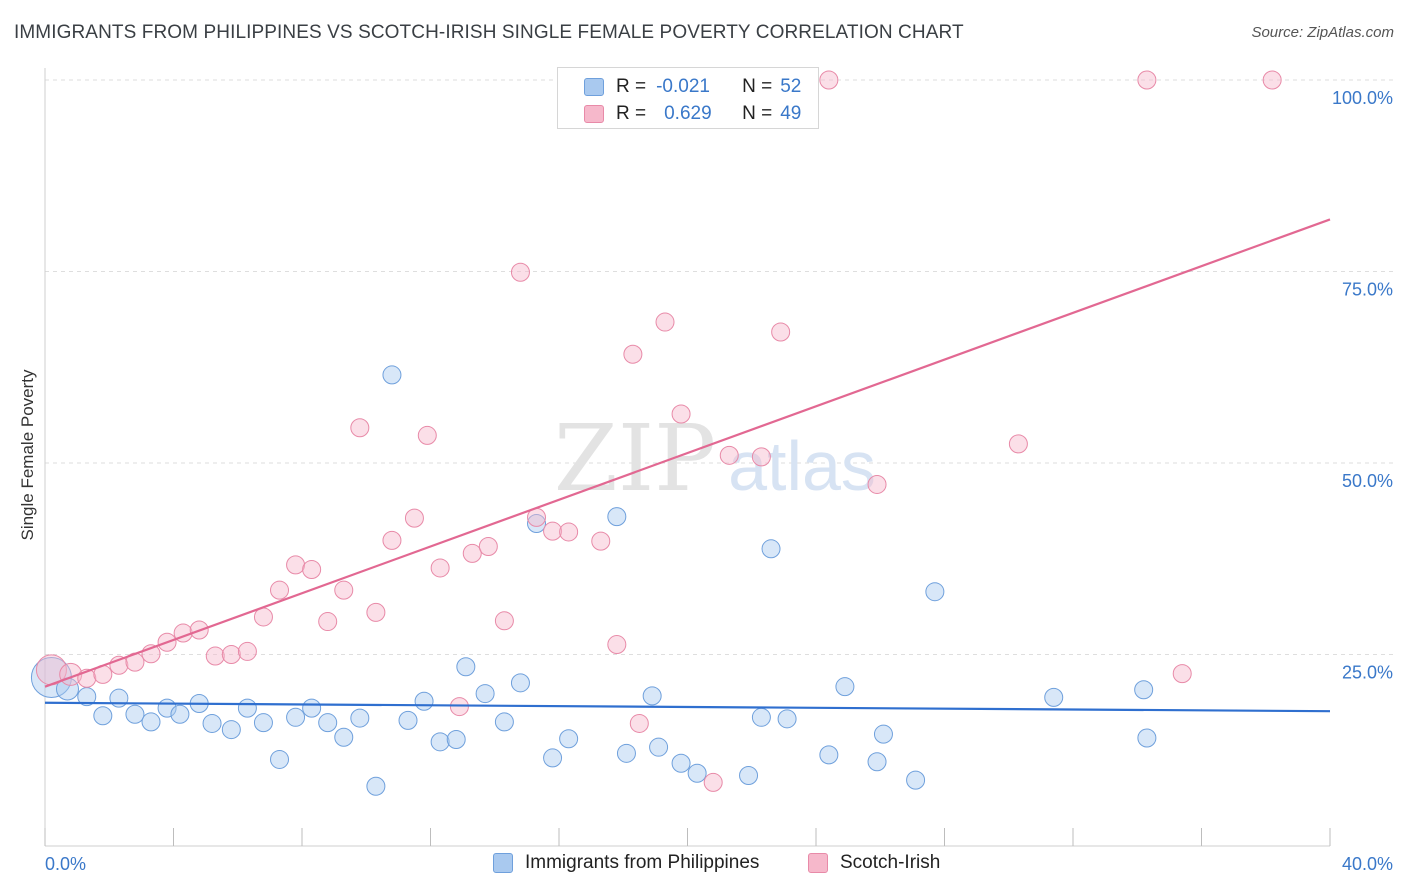 This screenshot has height=892, width=1406. What do you see at coordinates (791, 113) in the screenshot?
I see `legend-n-value: 49` at bounding box center [791, 113].